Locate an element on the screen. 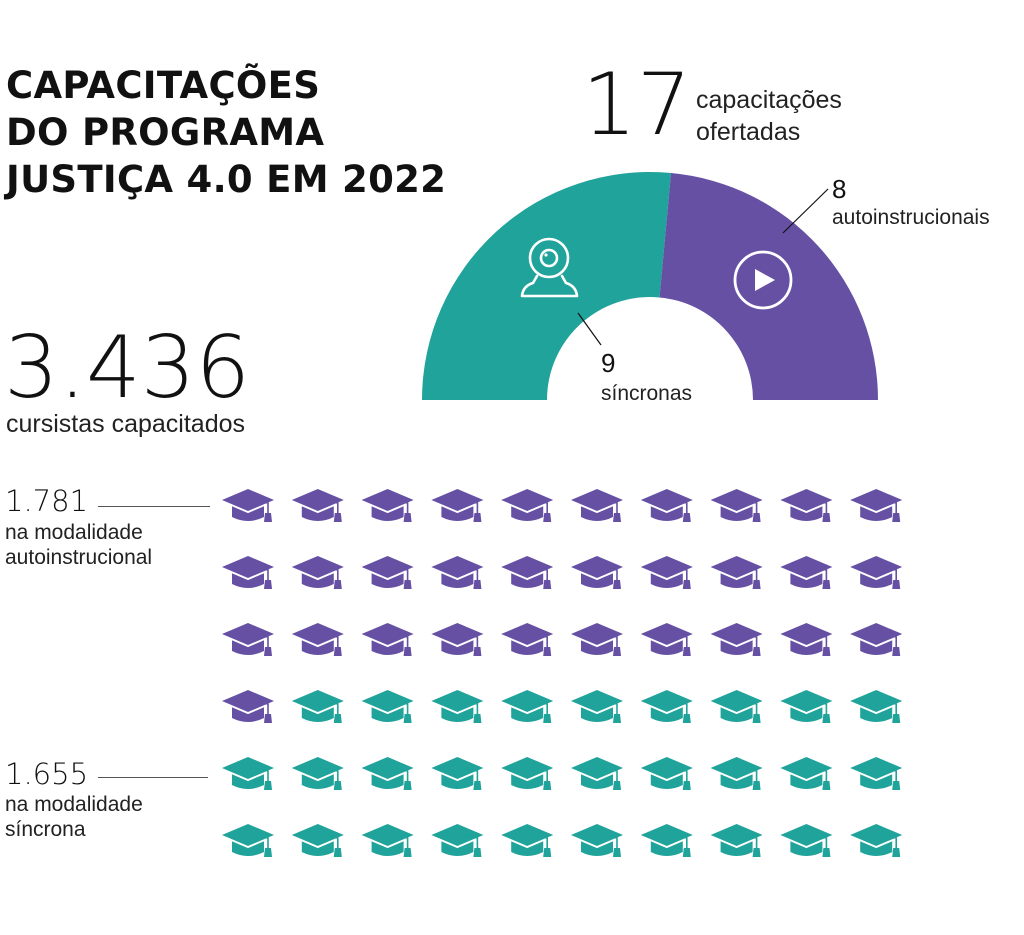 The image size is (1024, 935). self-paced-group-label-line-1: na modalidade is located at coordinates (74, 532).